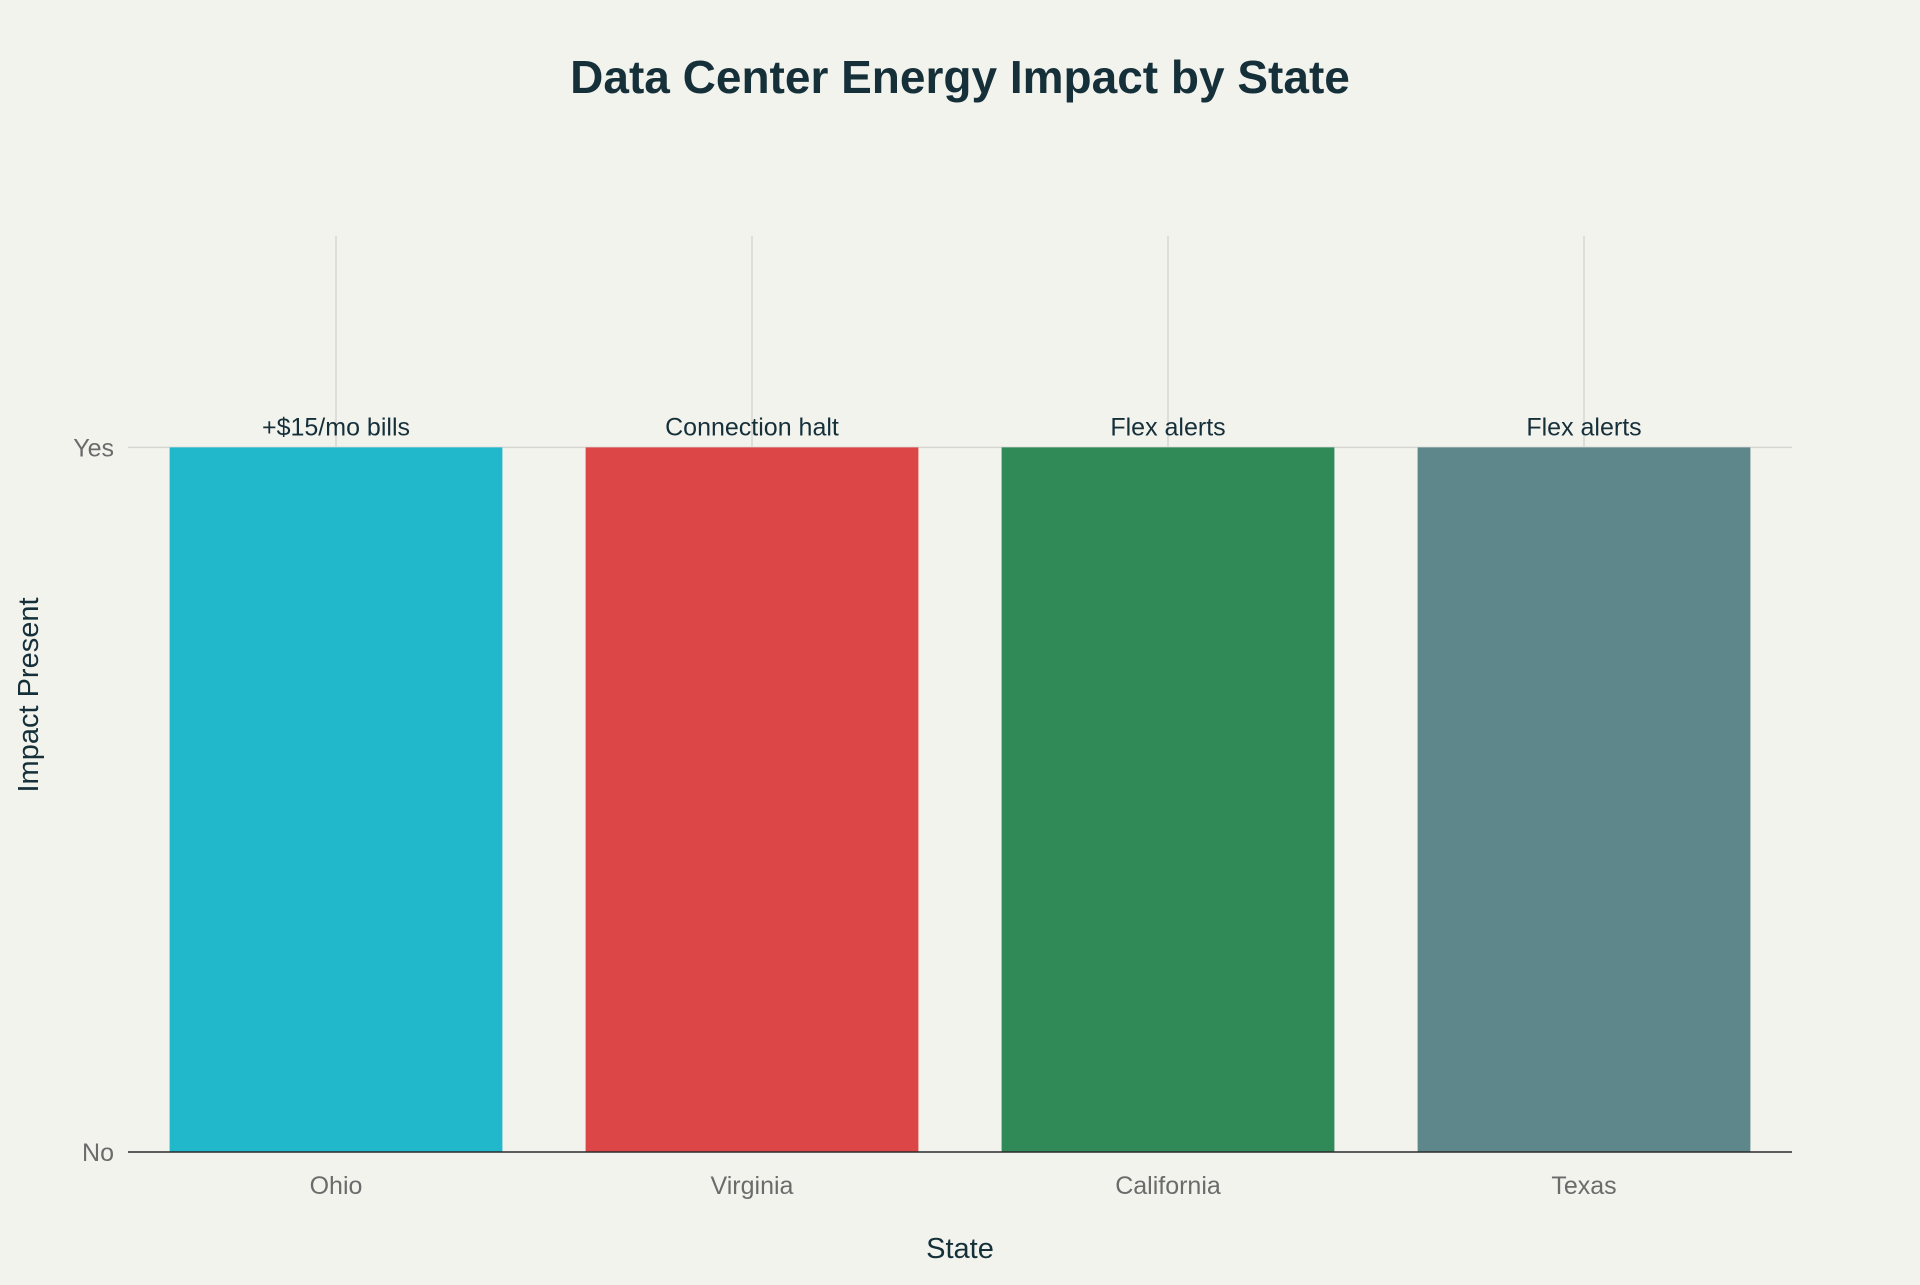  What do you see at coordinates (960, 1249) in the screenshot?
I see `x-axis-title: State` at bounding box center [960, 1249].